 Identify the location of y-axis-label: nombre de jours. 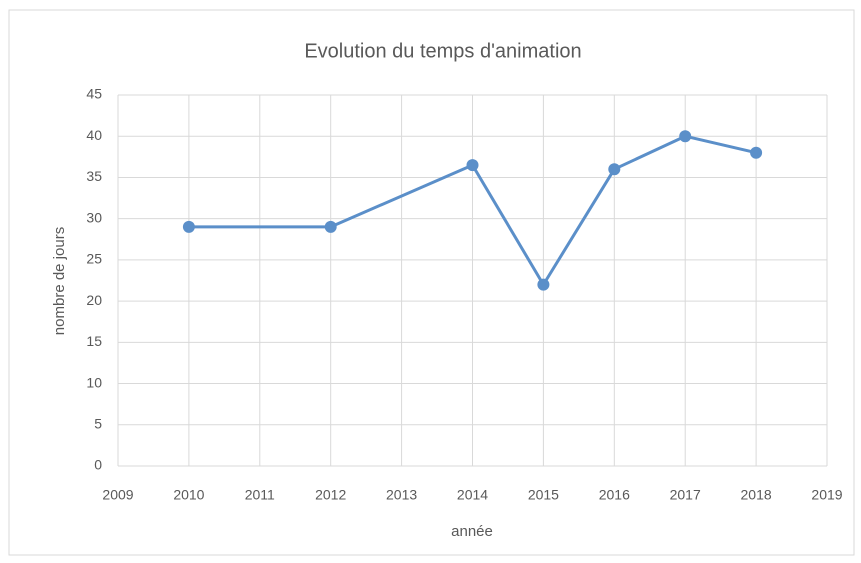
(59, 281).